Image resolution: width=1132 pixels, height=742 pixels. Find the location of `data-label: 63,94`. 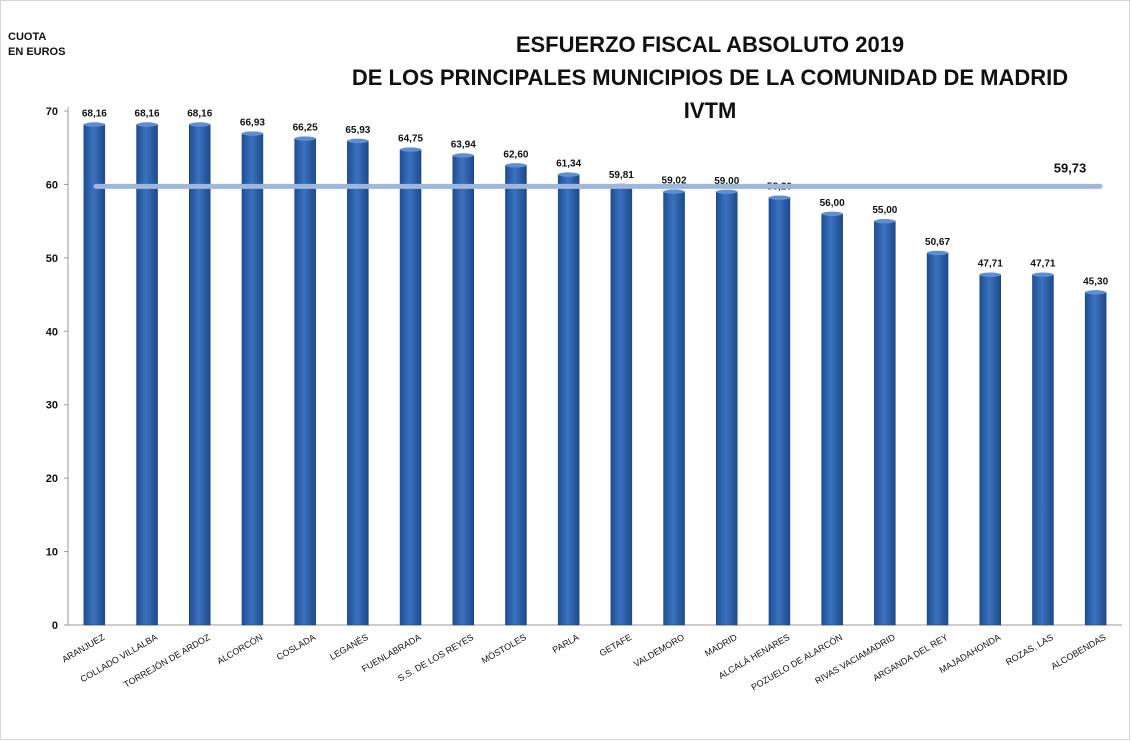

data-label: 63,94 is located at coordinates (463, 144).